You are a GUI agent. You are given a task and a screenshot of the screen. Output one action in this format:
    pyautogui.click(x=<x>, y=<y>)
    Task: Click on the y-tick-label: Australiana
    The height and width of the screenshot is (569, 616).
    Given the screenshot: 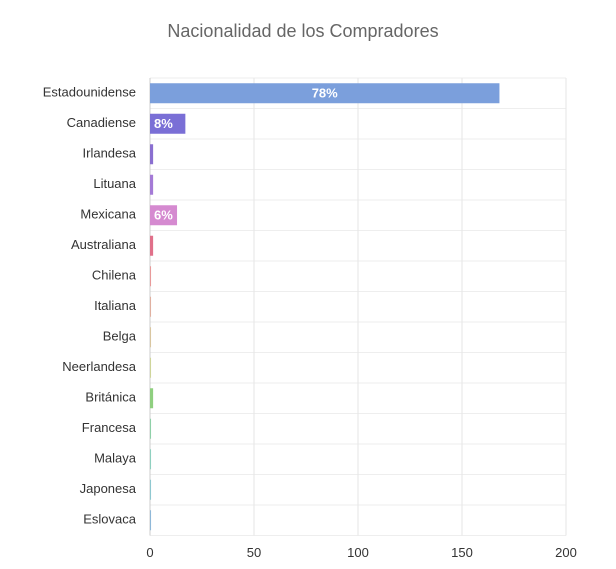 What is the action you would take?
    pyautogui.click(x=104, y=244)
    